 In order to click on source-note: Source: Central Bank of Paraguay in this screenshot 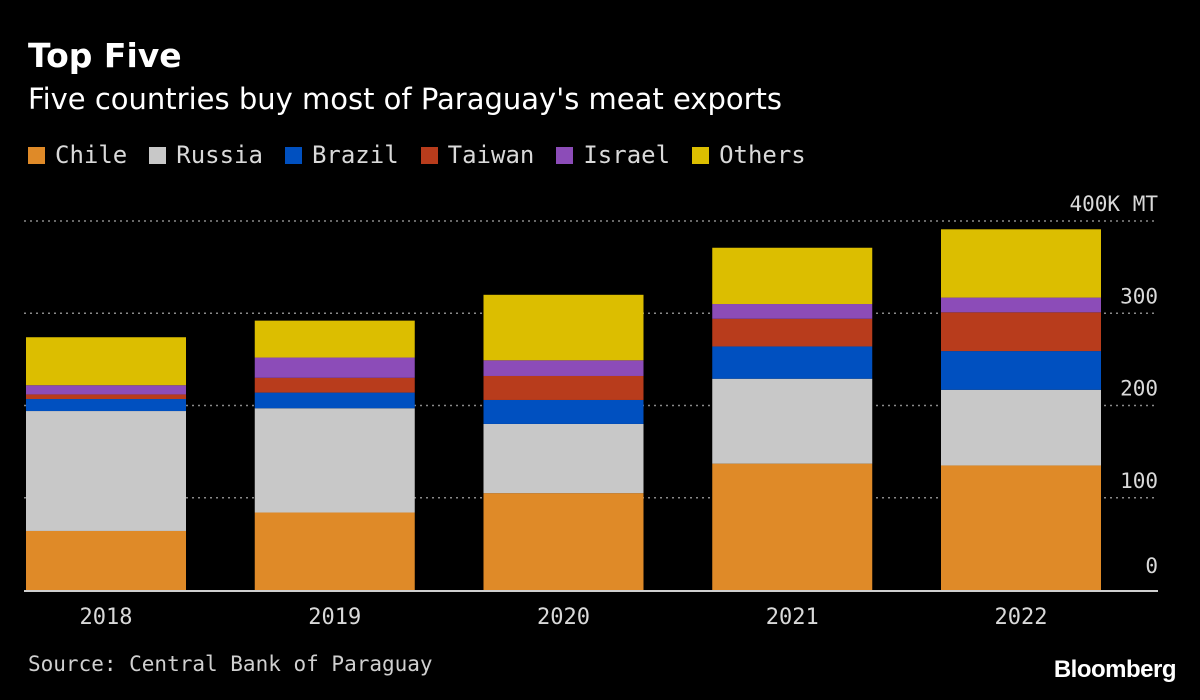, I will do `click(230, 664)`.